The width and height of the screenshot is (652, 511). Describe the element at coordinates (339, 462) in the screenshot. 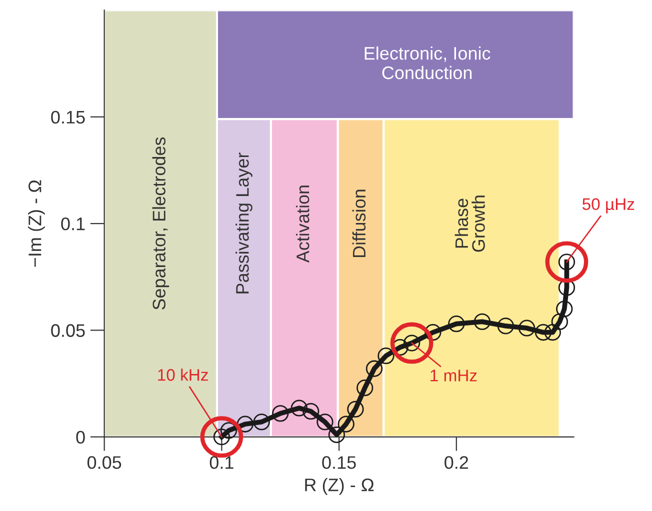

I see `x-tick-label: 0.15` at that location.